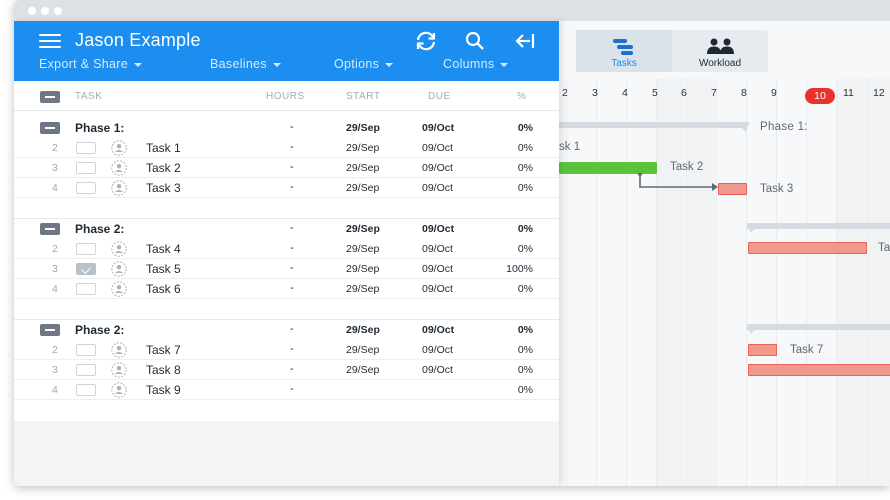  Describe the element at coordinates (163, 269) in the screenshot. I see `task-name: Task 5` at that location.